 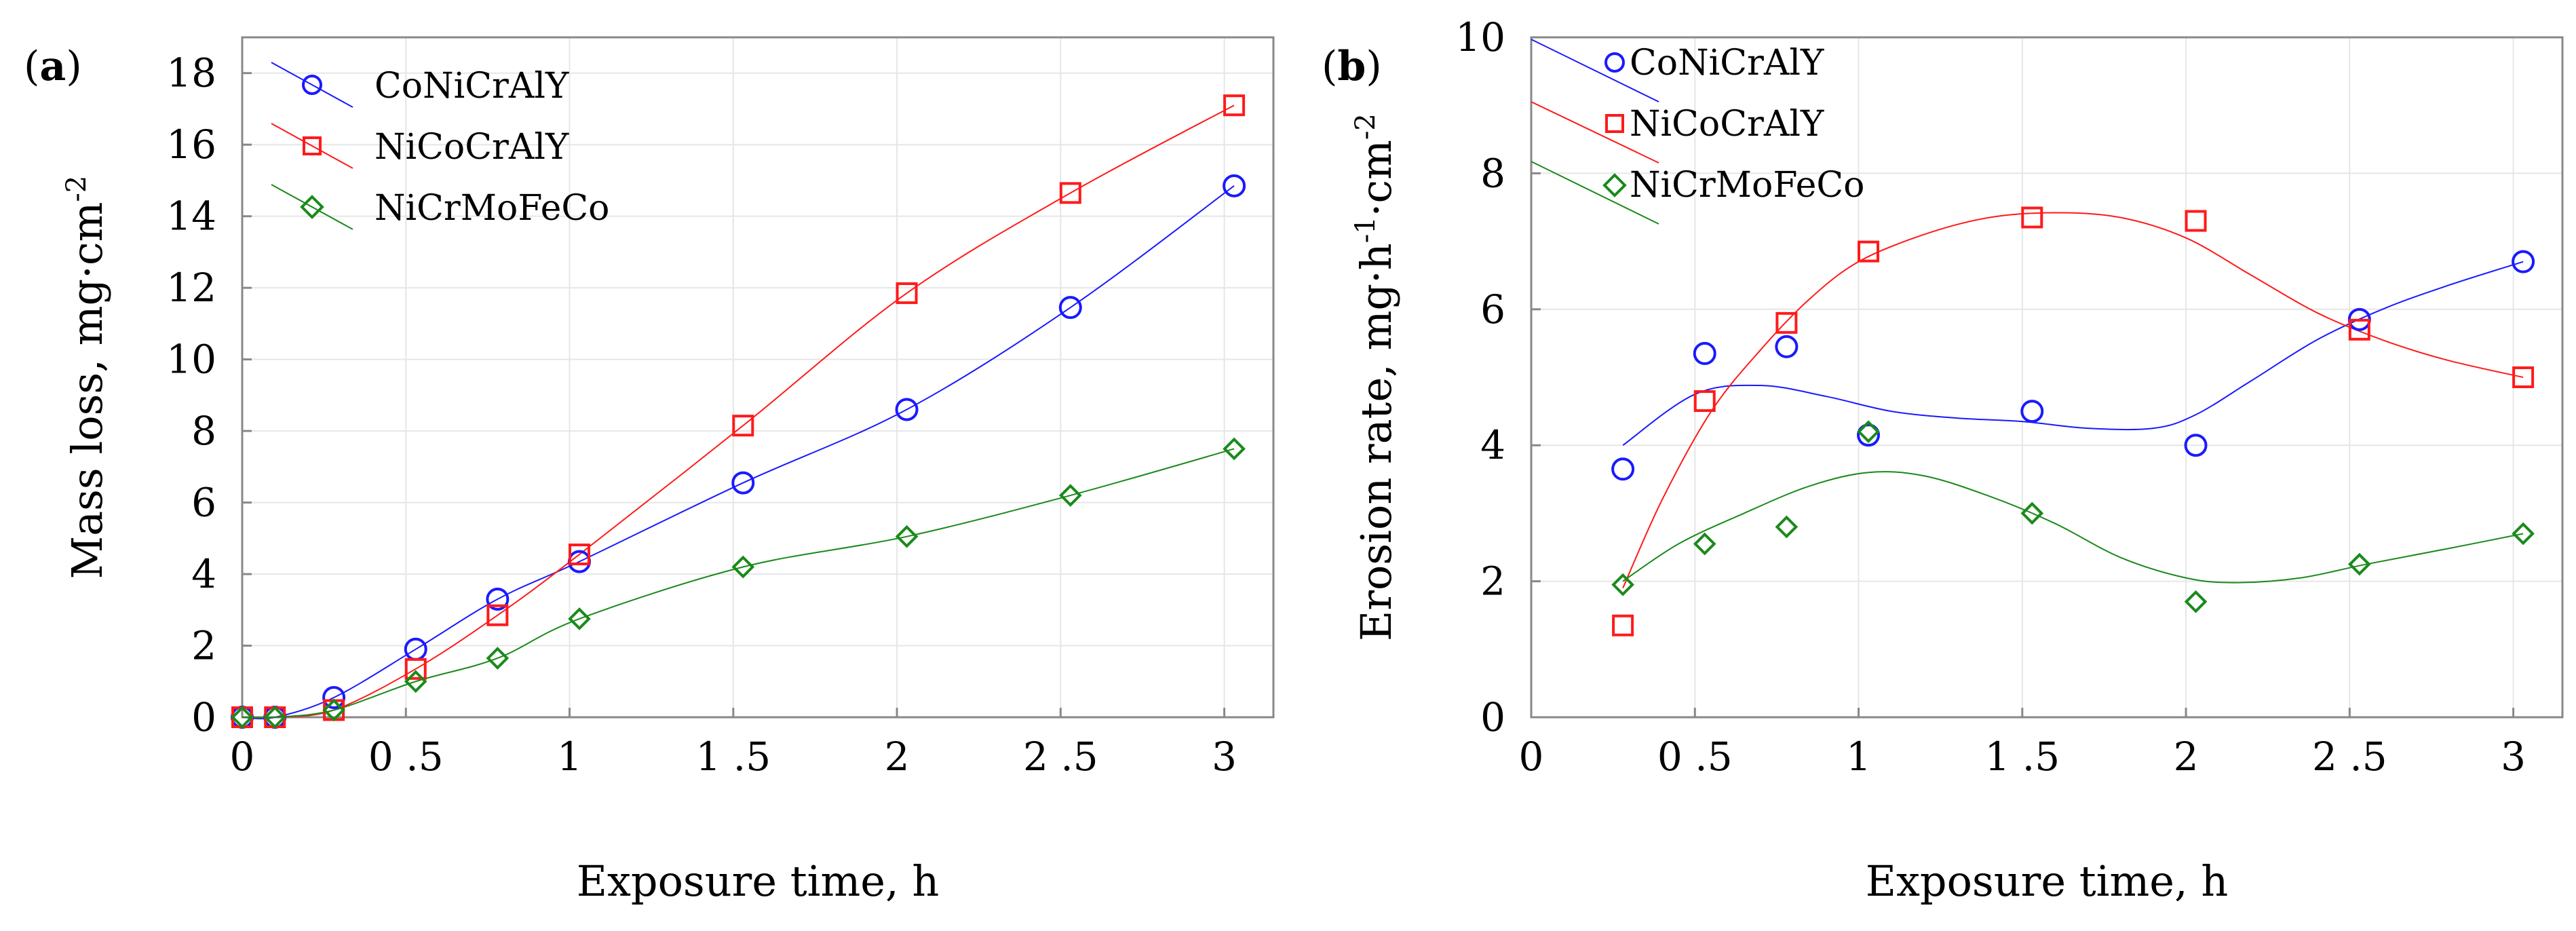 I want to click on panel-b-legend-item-coni: CoNiCrAlY, so click(x=1677, y=70).